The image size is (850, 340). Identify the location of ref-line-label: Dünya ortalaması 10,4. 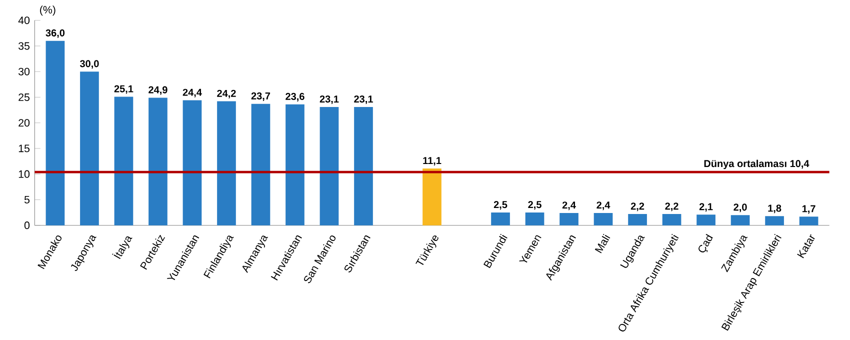
(757, 165).